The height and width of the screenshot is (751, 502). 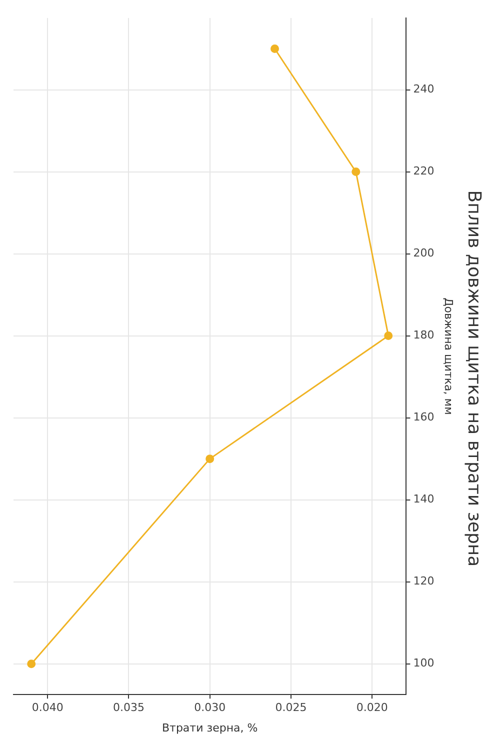 What do you see at coordinates (210, 727) in the screenshot?
I see `x-axis-title: Втрати зерна, %` at bounding box center [210, 727].